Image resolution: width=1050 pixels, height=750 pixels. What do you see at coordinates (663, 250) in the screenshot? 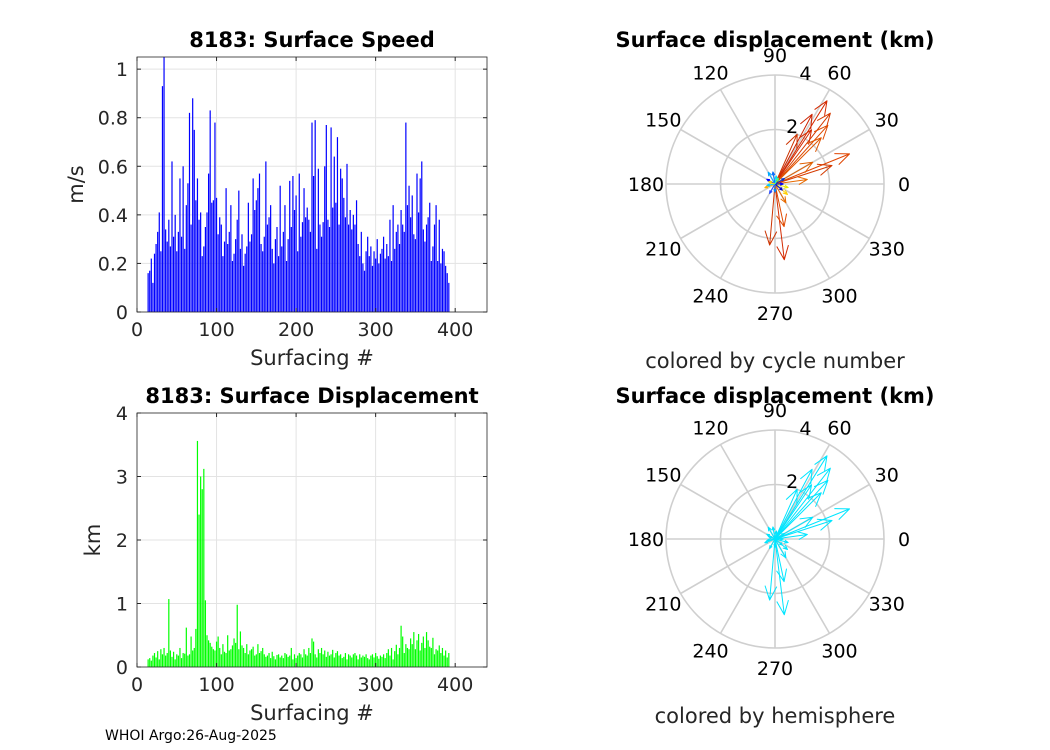
I see `polar-angle-label: 210` at bounding box center [663, 250].